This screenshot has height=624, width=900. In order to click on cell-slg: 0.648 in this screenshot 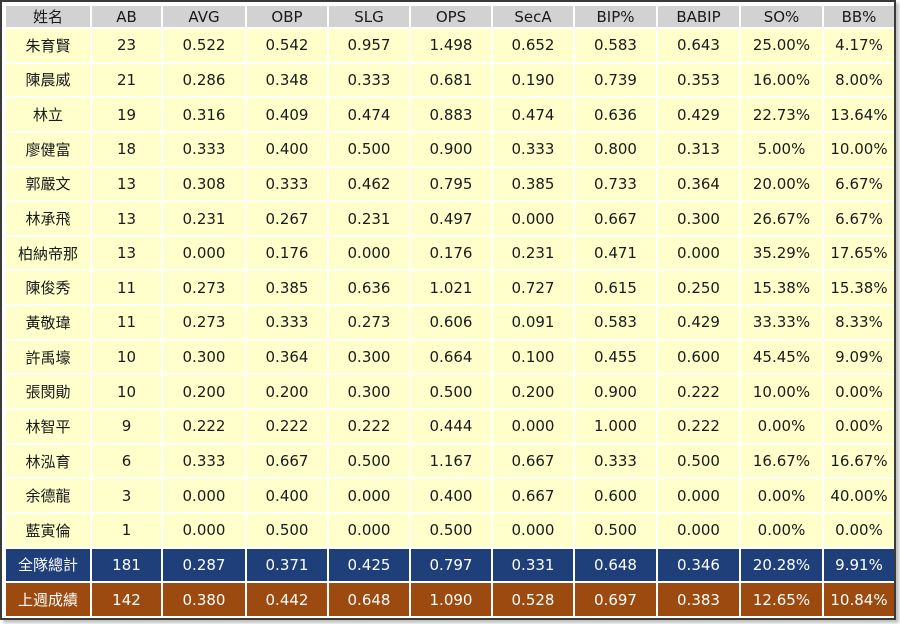, I will do `click(369, 599)`.